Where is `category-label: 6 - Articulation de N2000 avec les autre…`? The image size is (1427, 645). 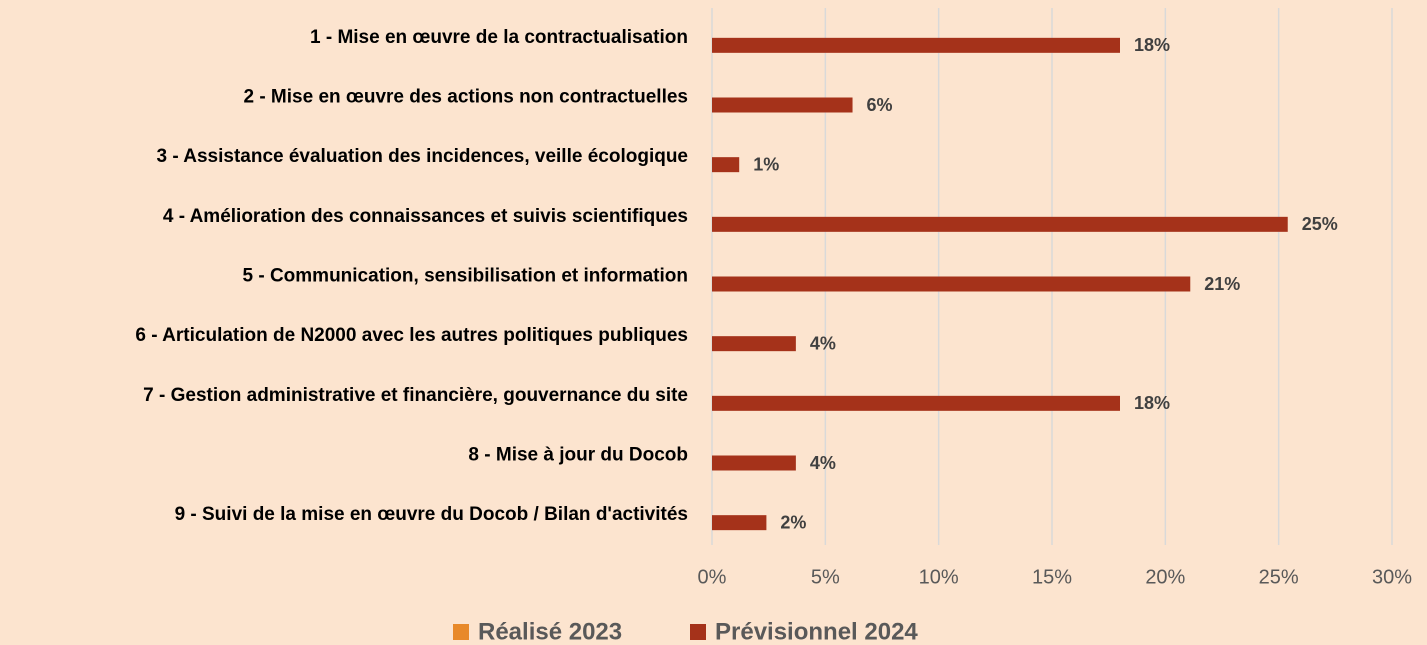
category-label: 6 - Articulation de N2000 avec les autre… is located at coordinates (411, 335).